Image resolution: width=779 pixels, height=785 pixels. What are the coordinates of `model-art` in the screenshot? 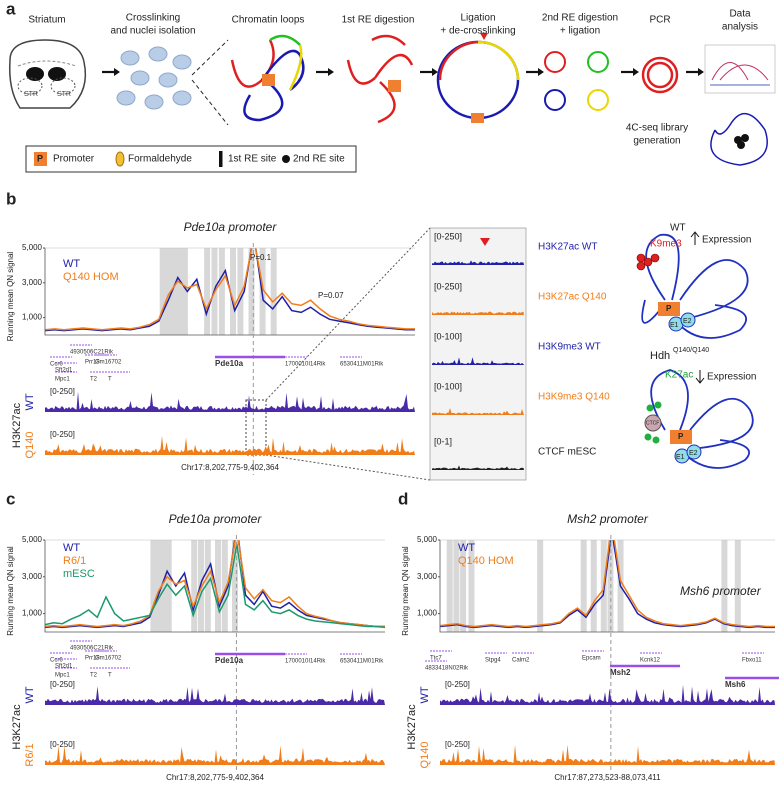 It's located at (697, 351).